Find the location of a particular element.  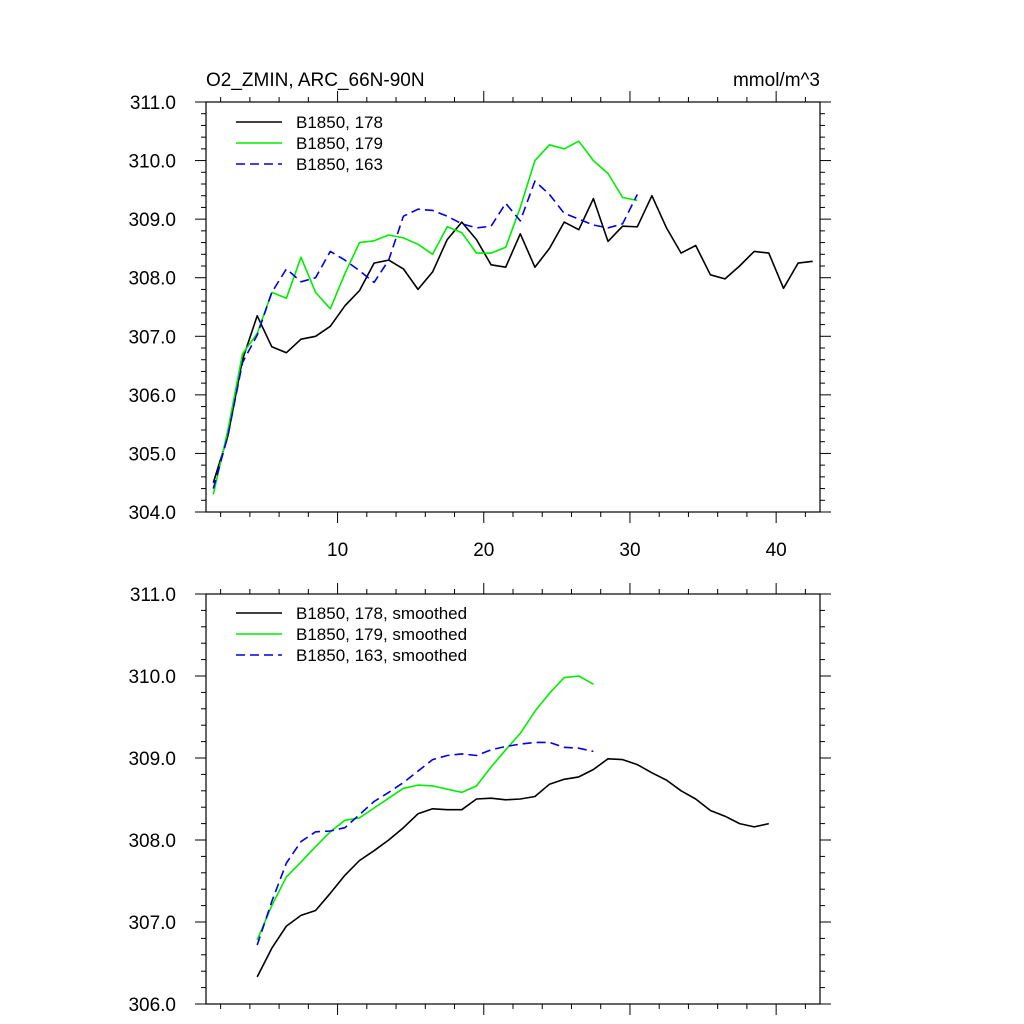

y-tick-label: 305.0 is located at coordinates (152, 454).